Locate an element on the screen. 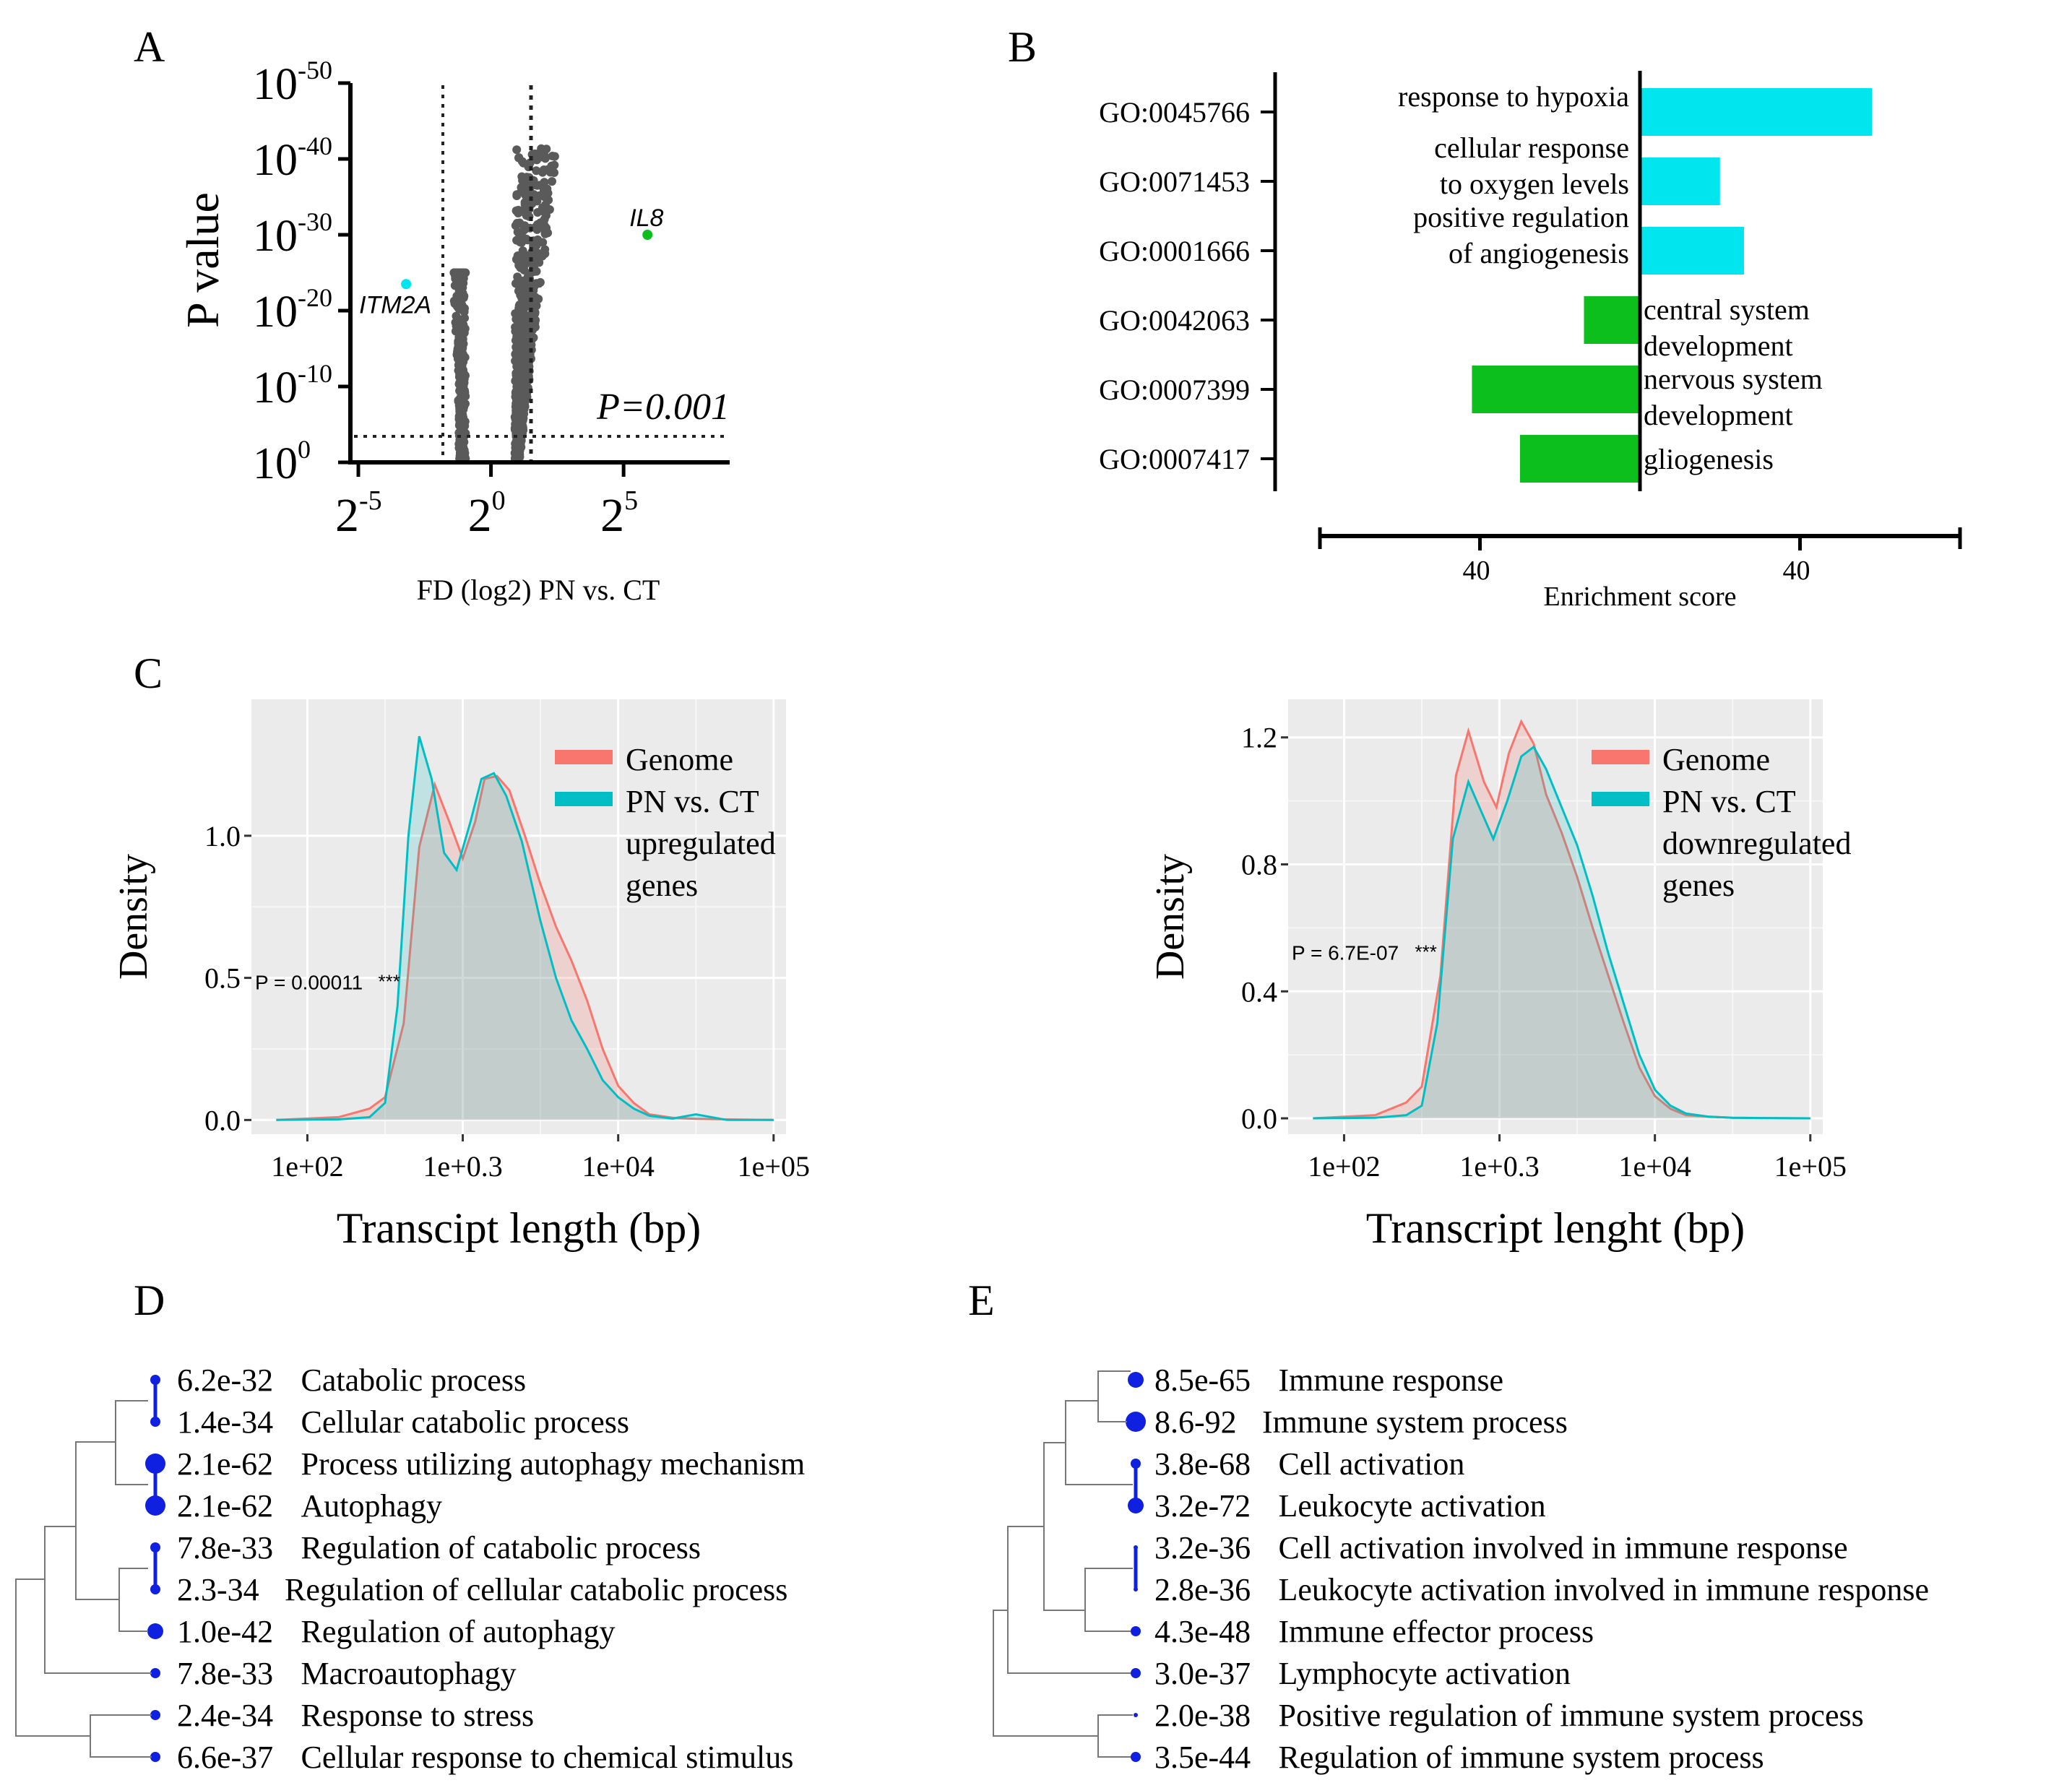 The image size is (2072, 1788). y-tick-label: 10-50 is located at coordinates (292, 82).